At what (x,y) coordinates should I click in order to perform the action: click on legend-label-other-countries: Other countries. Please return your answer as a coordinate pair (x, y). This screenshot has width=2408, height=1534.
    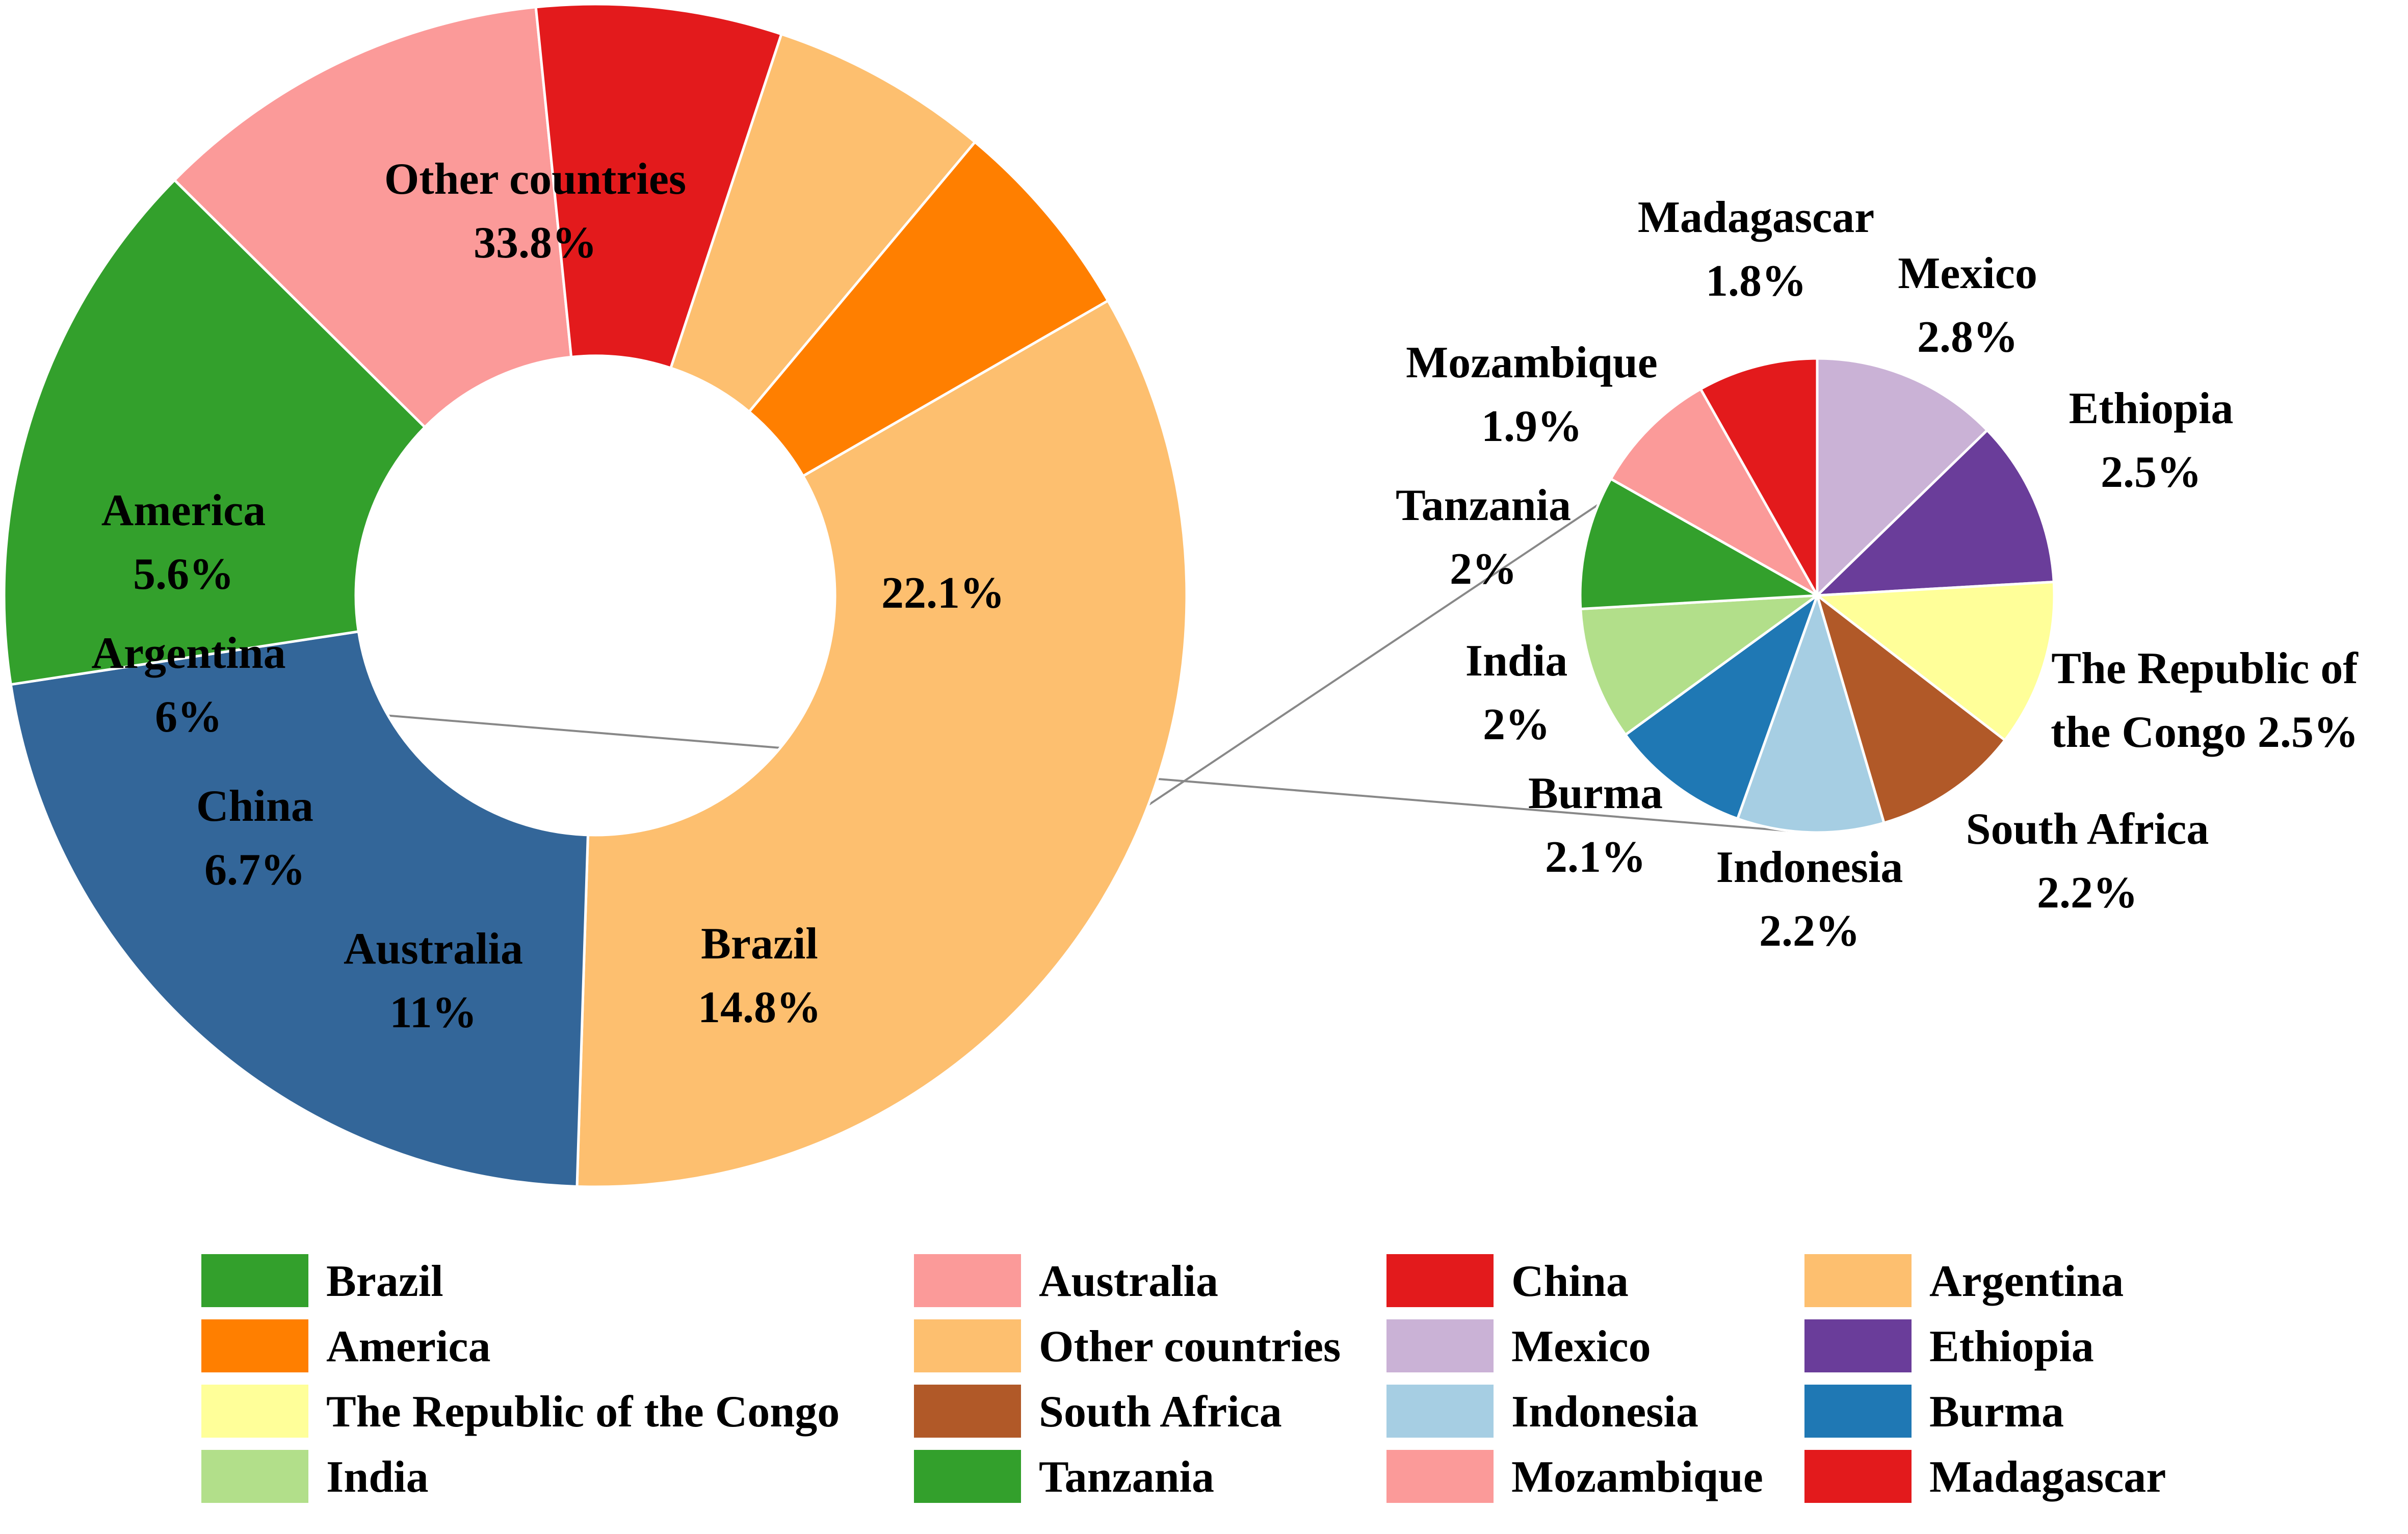
    Looking at the image, I should click on (1190, 1346).